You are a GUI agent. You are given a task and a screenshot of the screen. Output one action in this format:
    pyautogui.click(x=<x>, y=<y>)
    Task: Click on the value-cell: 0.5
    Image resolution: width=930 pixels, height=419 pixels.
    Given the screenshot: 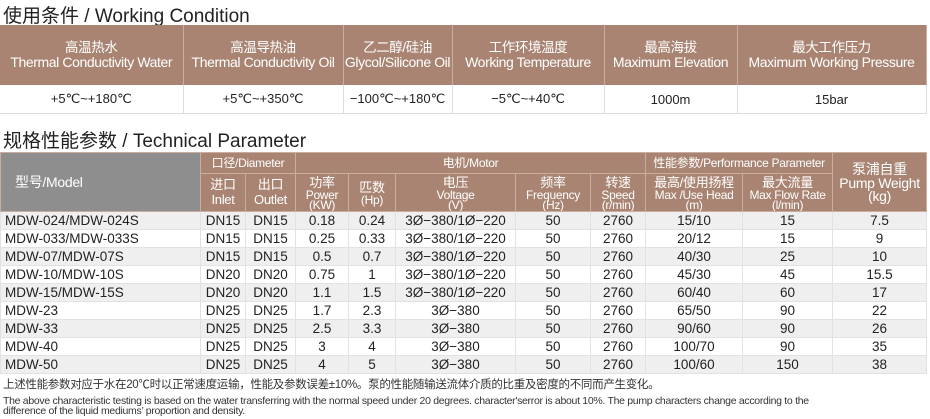 What is the action you would take?
    pyautogui.click(x=322, y=256)
    